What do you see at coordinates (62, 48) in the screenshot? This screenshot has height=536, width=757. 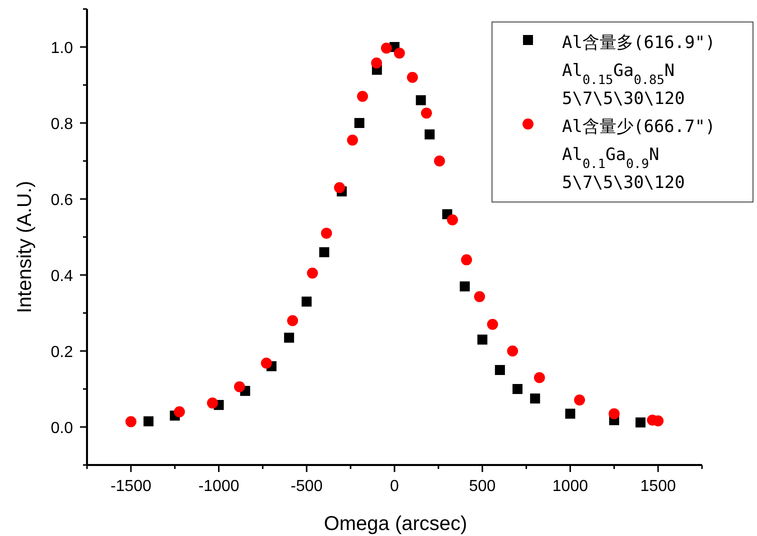 I see `y-tick-label: 1.0` at bounding box center [62, 48].